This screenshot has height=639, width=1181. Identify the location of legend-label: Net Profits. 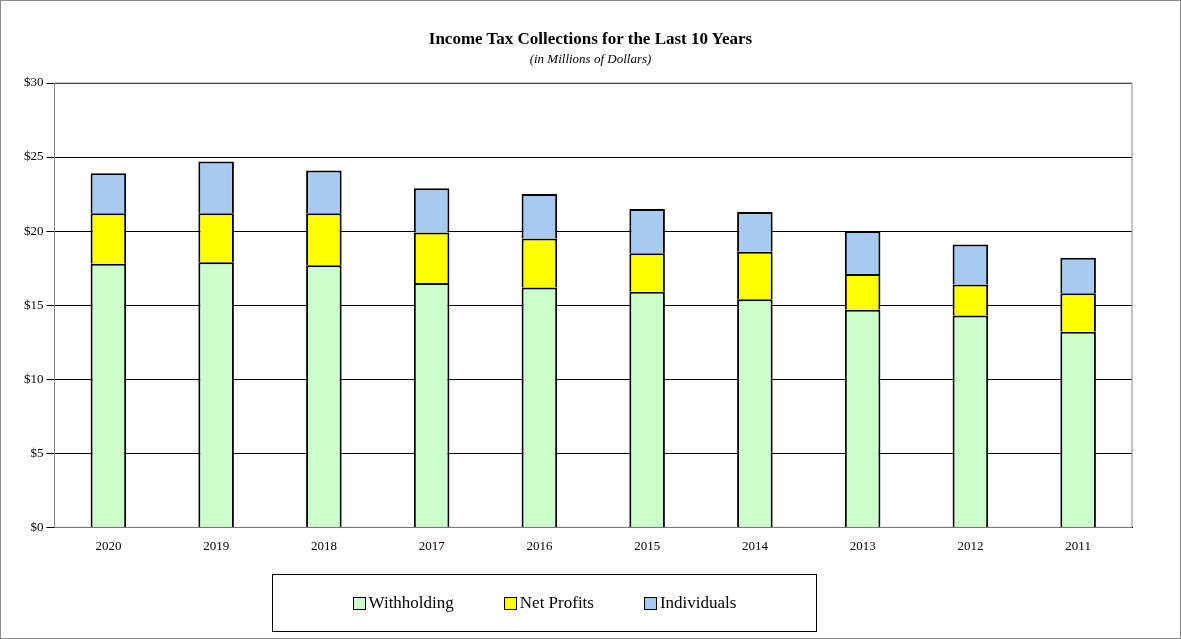
(556, 603).